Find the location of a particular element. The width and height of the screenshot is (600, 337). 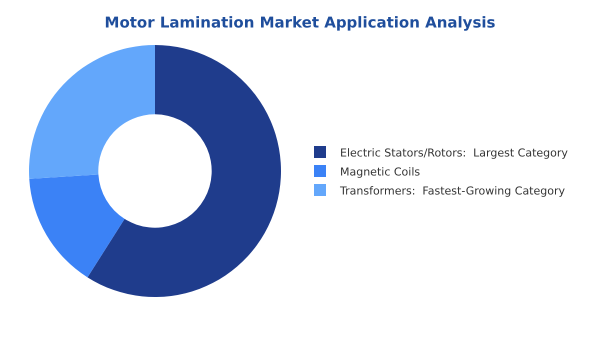

legend-label: Electric Stators/Rotors: Largest Category is located at coordinates (454, 153).